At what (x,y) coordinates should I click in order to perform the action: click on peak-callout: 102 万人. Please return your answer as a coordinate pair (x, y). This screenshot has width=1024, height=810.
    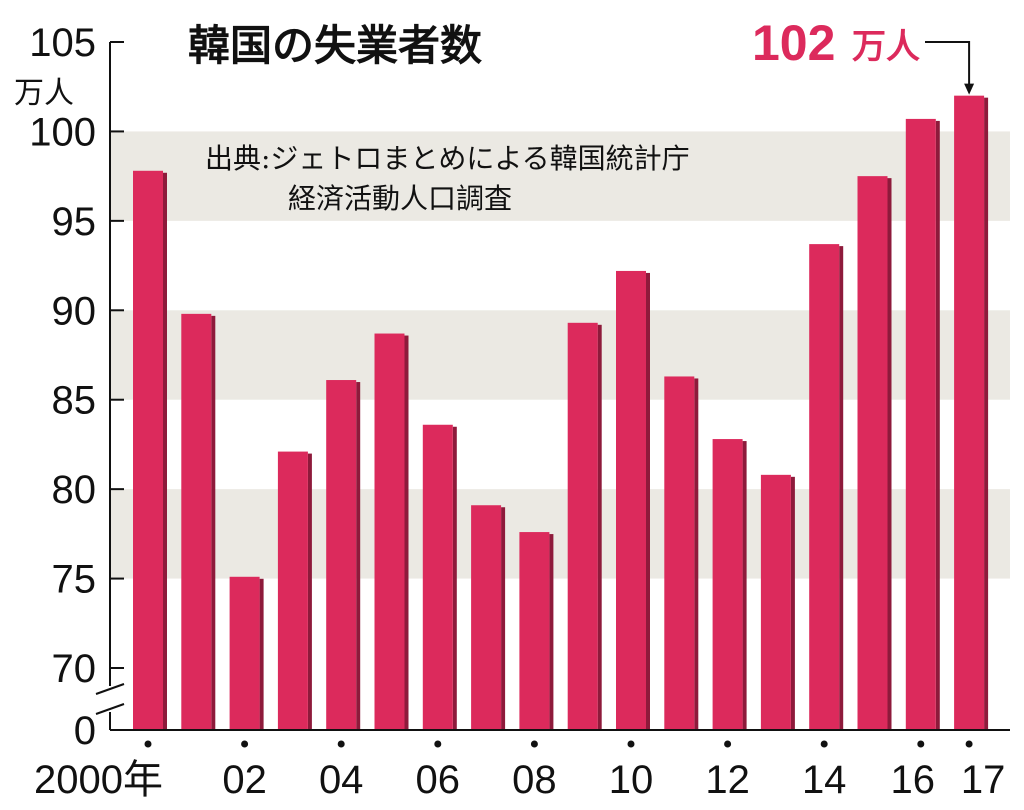
    Looking at the image, I should click on (863, 55).